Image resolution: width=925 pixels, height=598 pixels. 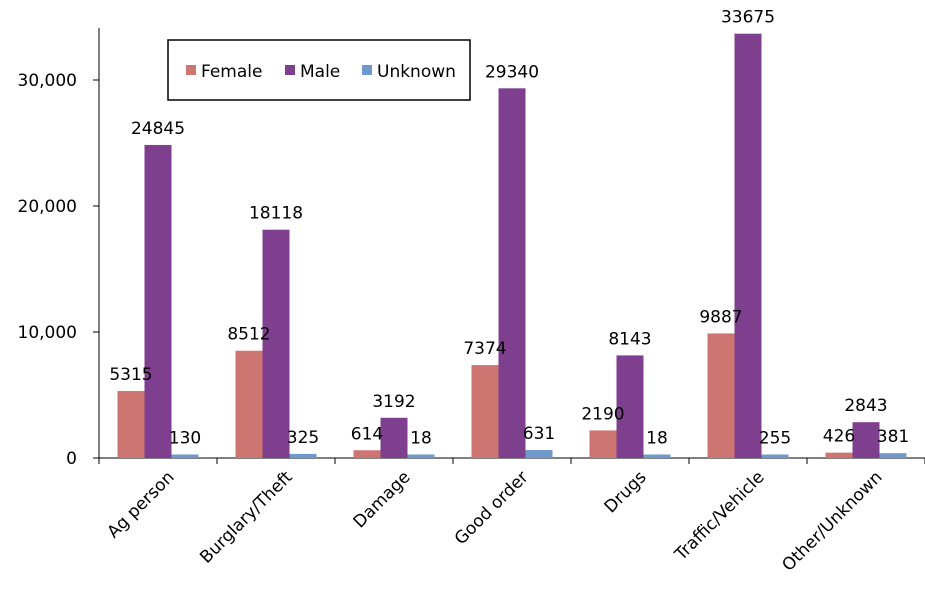 I want to click on x-category-label: Good order, so click(x=492, y=508).